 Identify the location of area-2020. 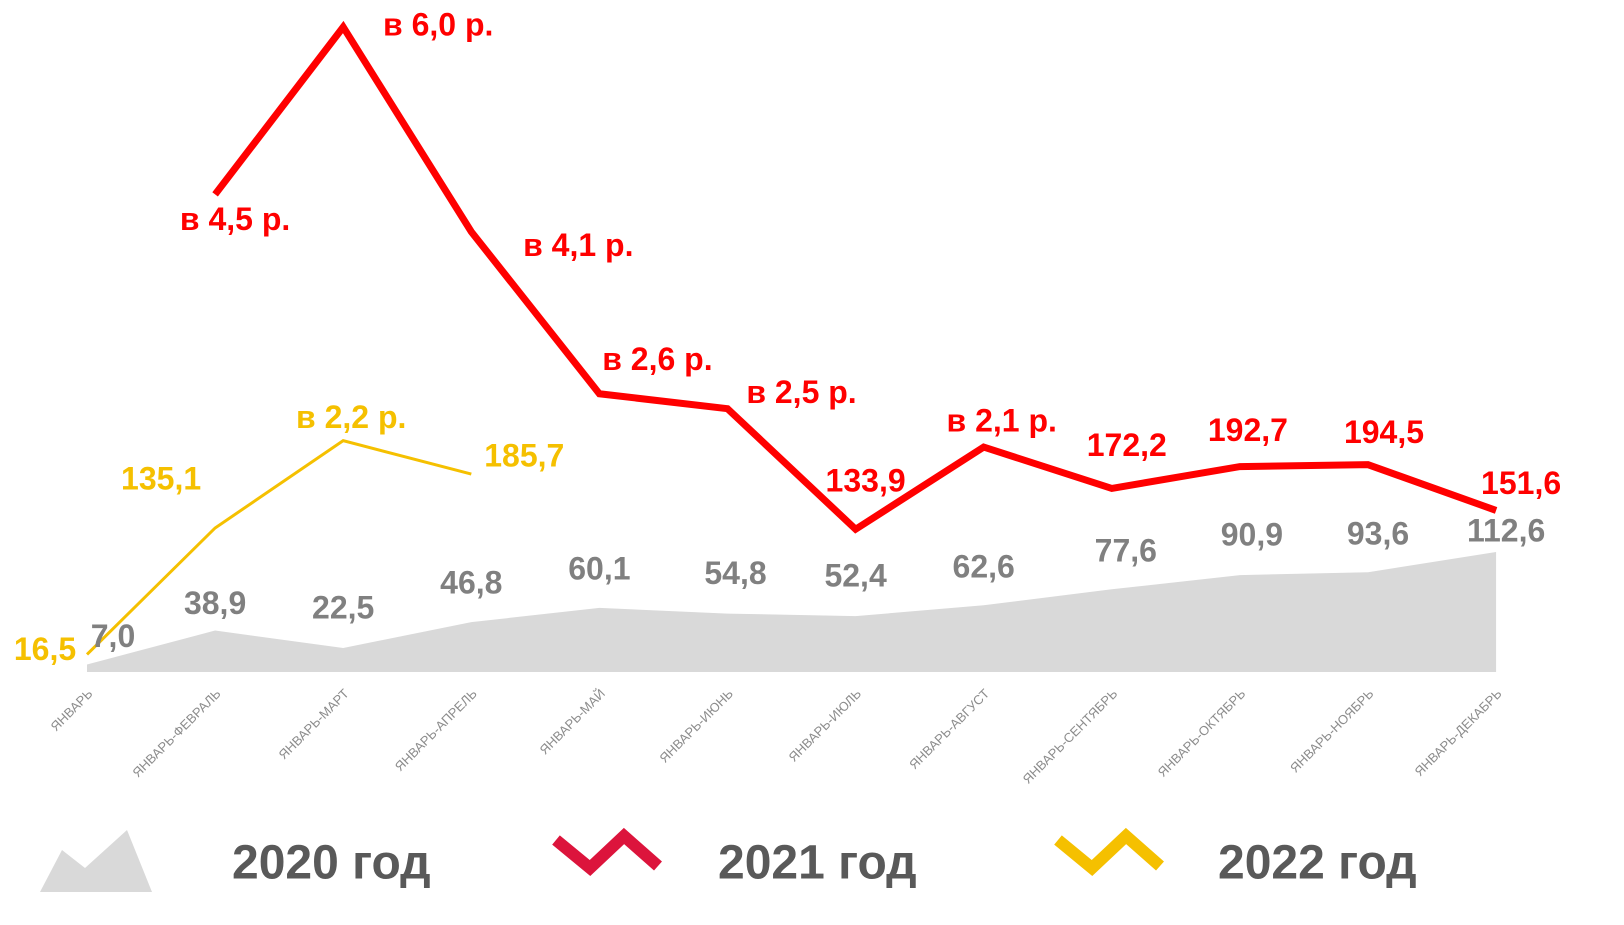
(792, 611).